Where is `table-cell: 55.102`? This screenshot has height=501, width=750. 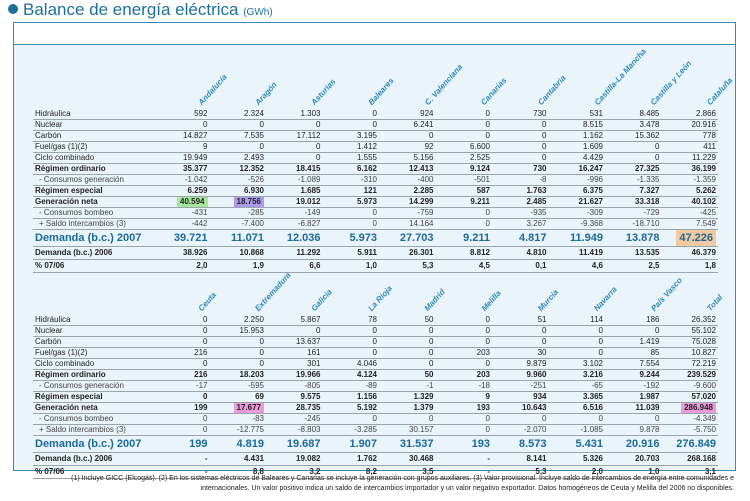
table-cell: 55.102 is located at coordinates (689, 331).